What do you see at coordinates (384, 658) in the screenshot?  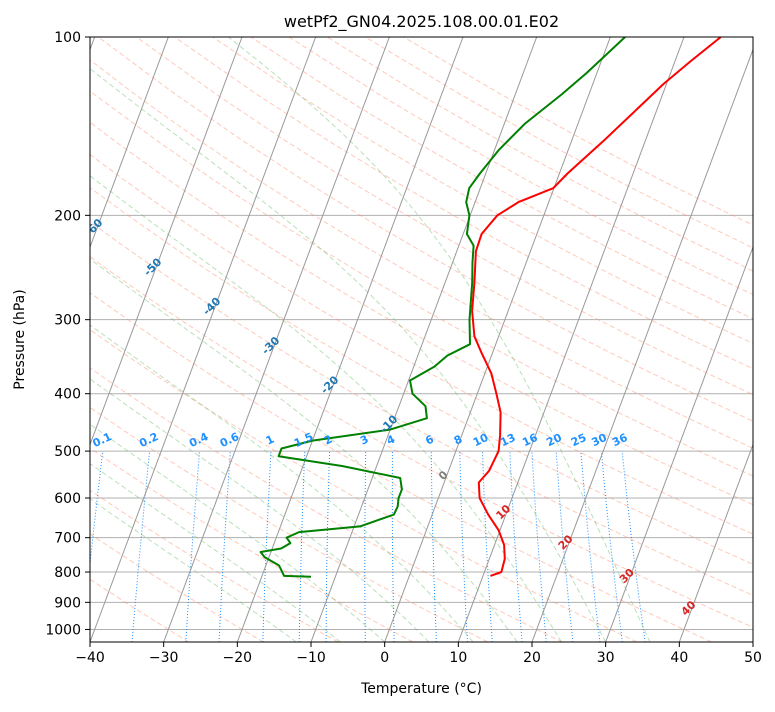 I see `x-tick-label: 0` at bounding box center [384, 658].